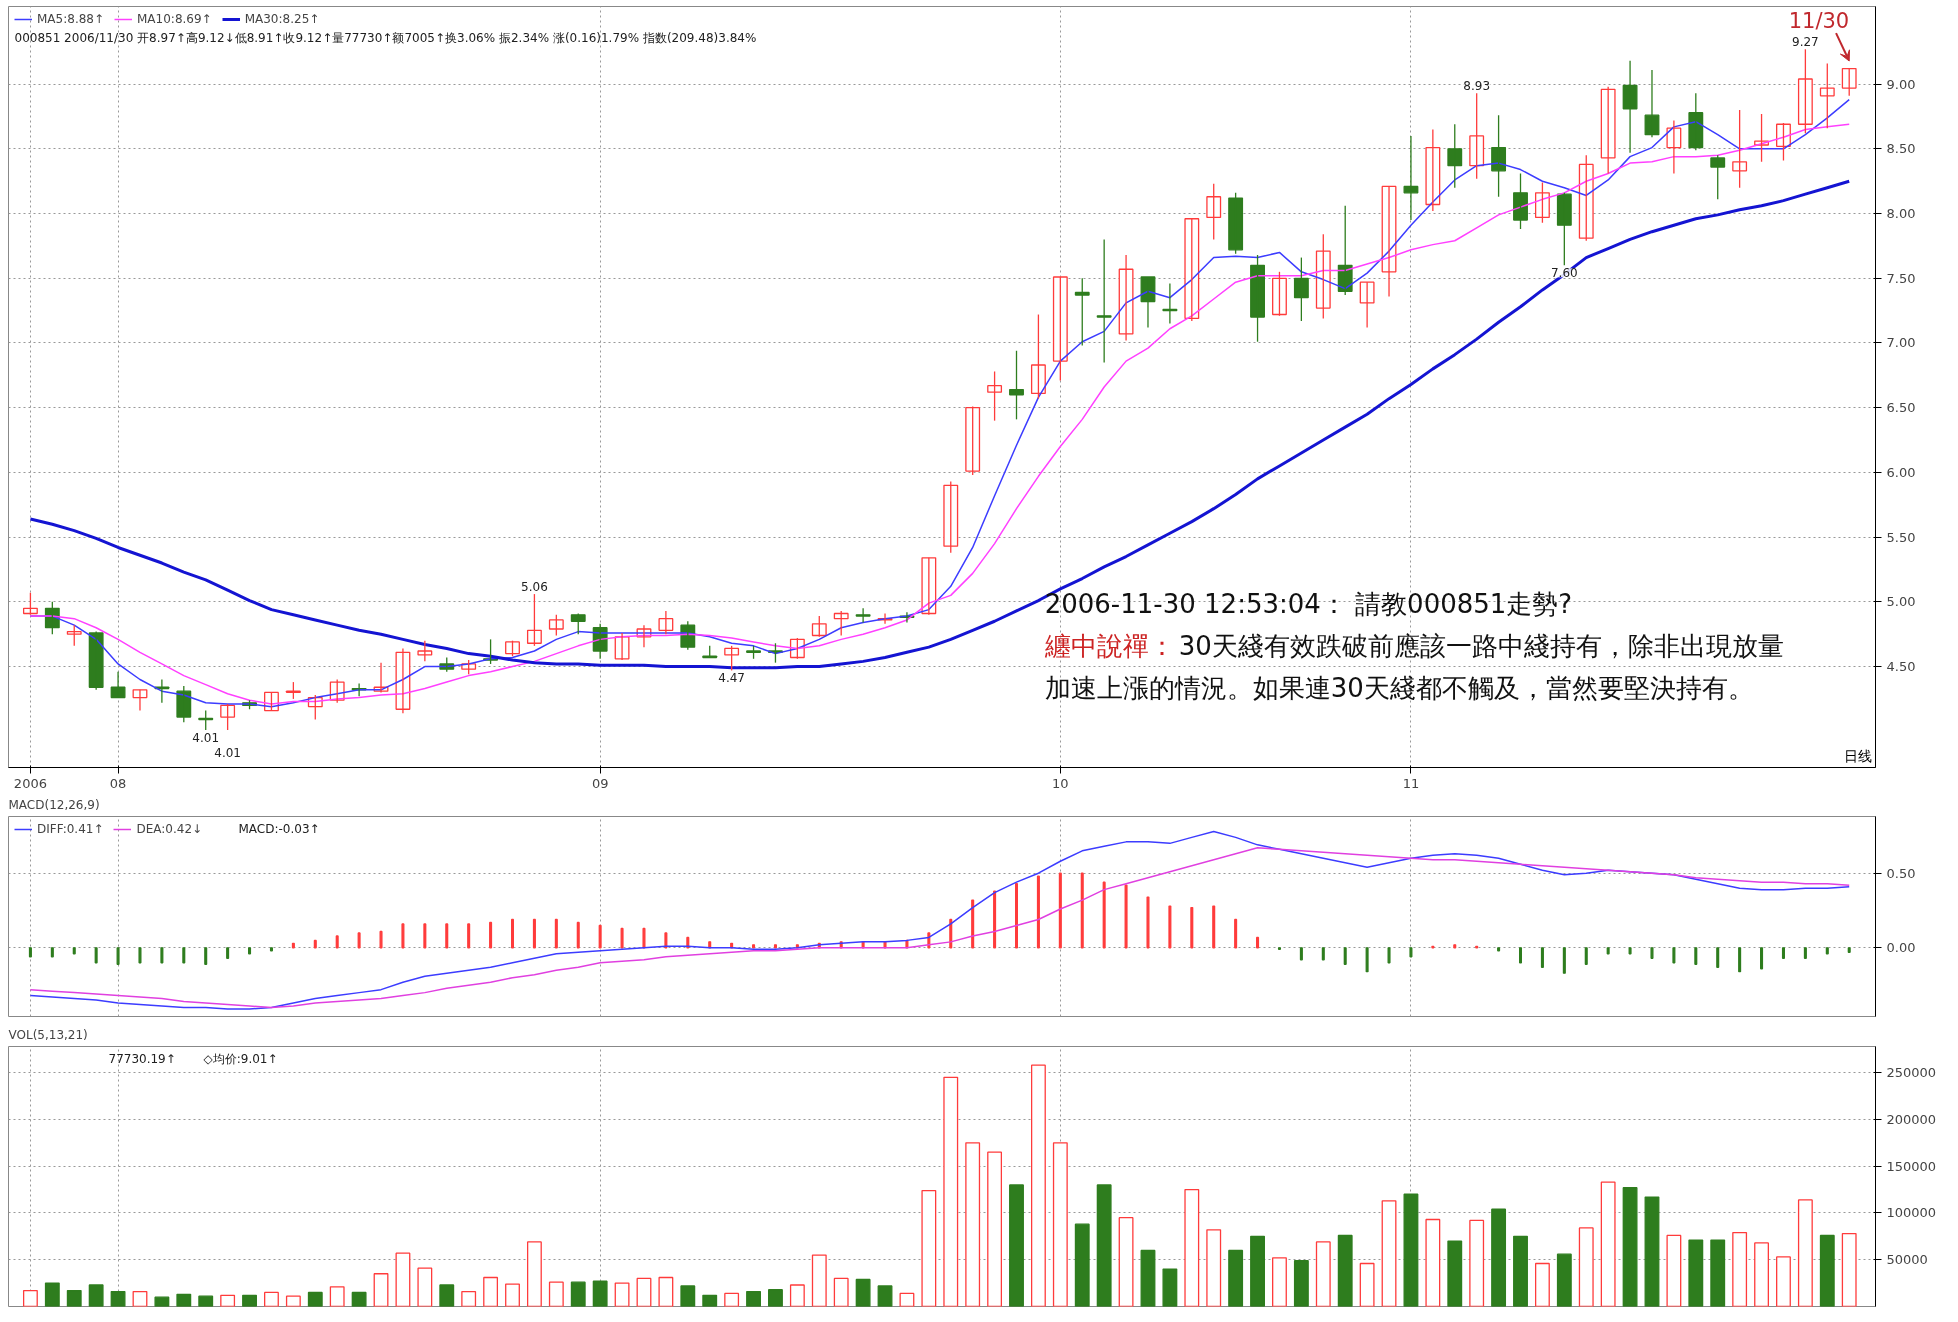 Image resolution: width=1958 pixels, height=1322 pixels. I want to click on y-tick-label: 250000, so click(1911, 1073).